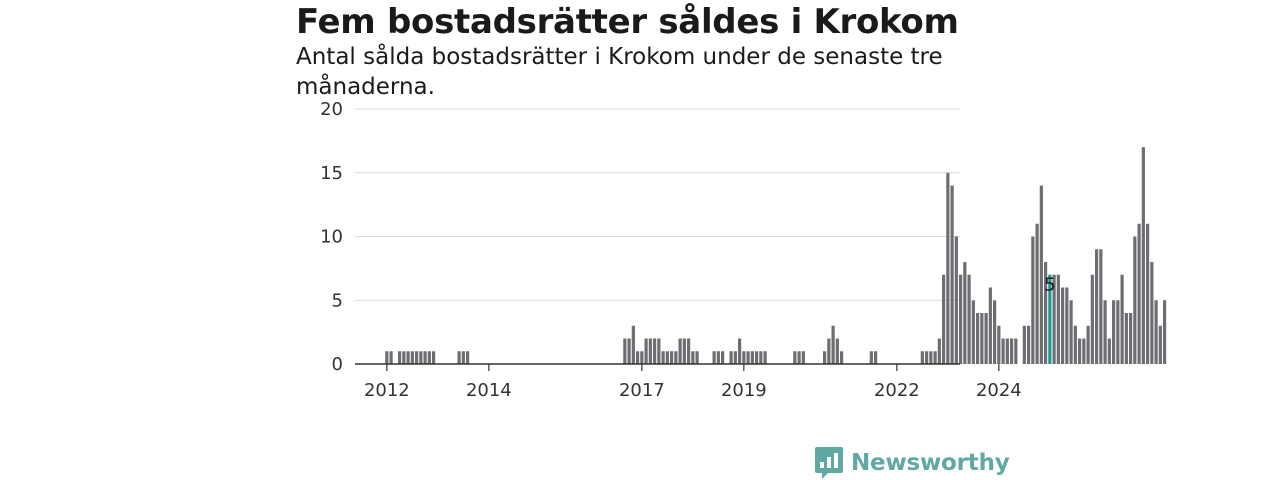  I want to click on axes, so click(677, 367).